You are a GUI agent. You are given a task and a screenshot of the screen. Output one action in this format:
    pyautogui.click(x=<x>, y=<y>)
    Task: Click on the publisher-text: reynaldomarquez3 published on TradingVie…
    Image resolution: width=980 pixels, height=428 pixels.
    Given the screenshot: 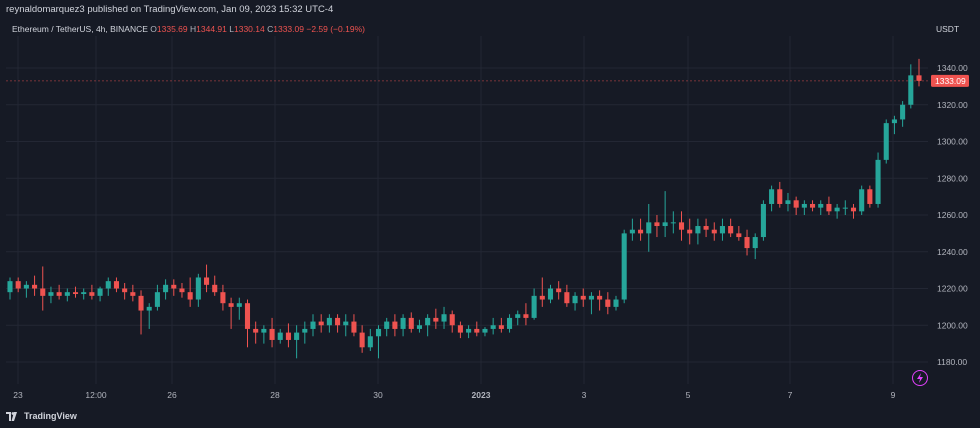 What is the action you would take?
    pyautogui.click(x=170, y=9)
    